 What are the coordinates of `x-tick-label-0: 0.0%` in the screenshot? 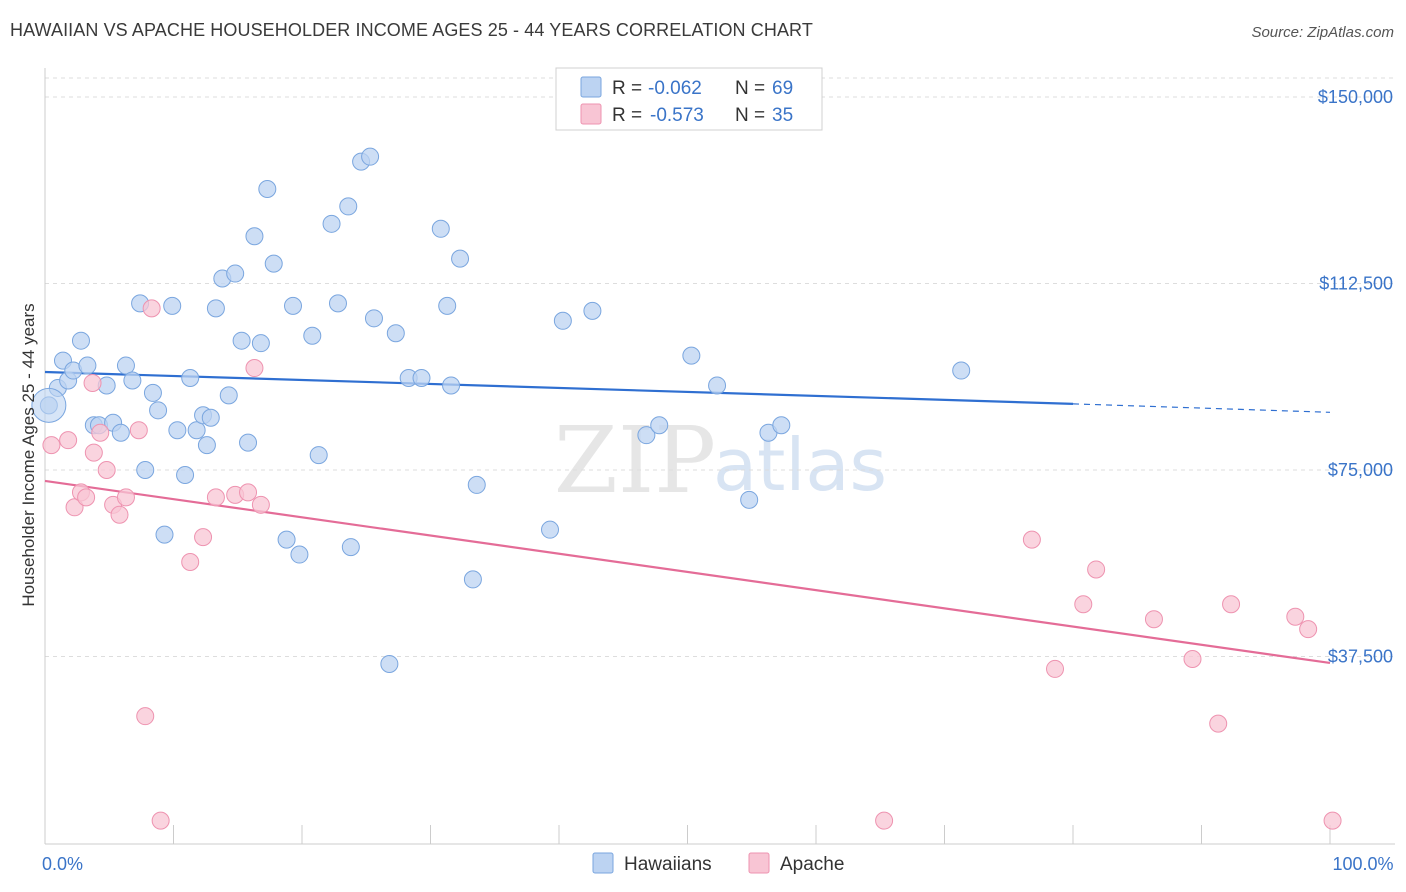 It's located at (62, 864).